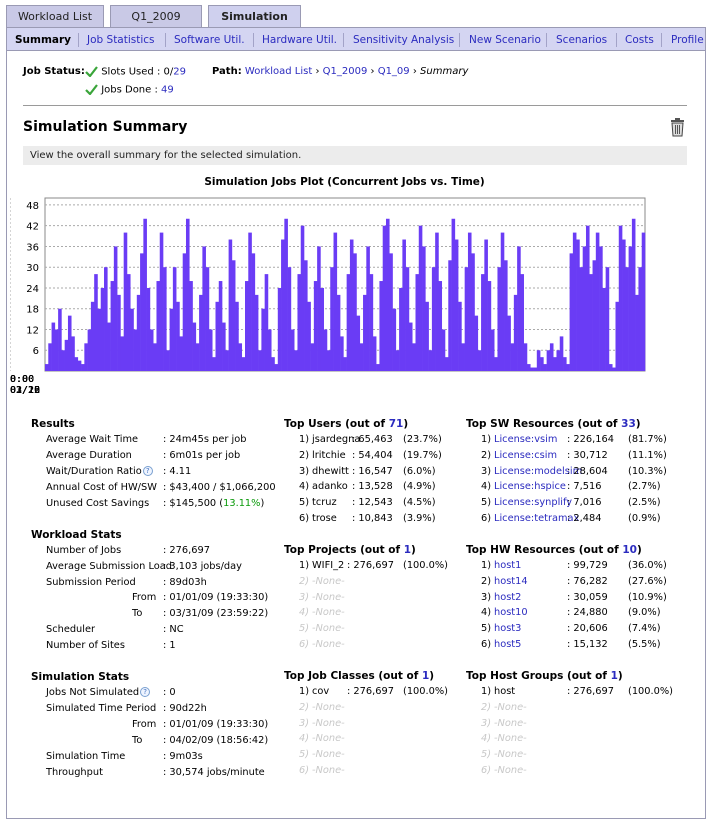 Image resolution: width=710 pixels, height=823 pixels. Describe the element at coordinates (167, 90) in the screenshot. I see `jobs-done-link: 49` at that location.